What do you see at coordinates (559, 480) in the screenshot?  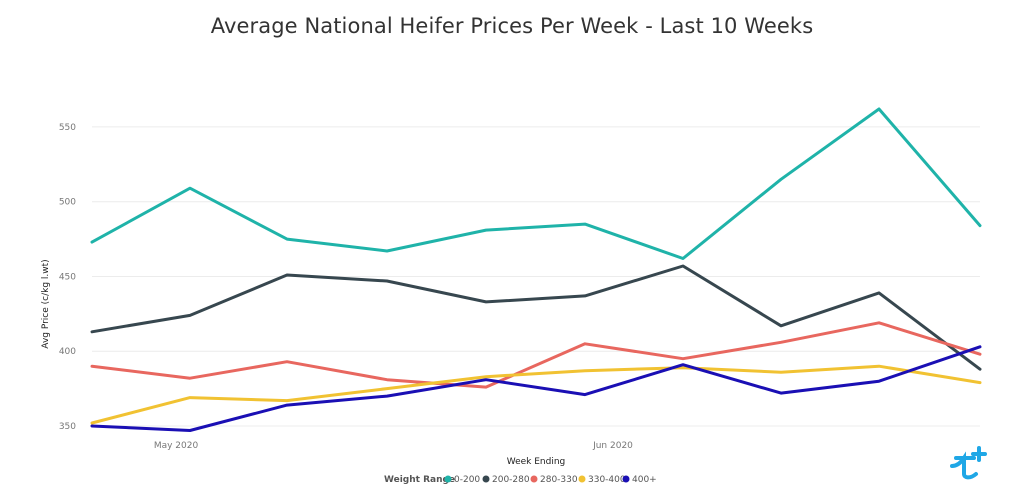 I see `legend-label: 280-330` at bounding box center [559, 480].